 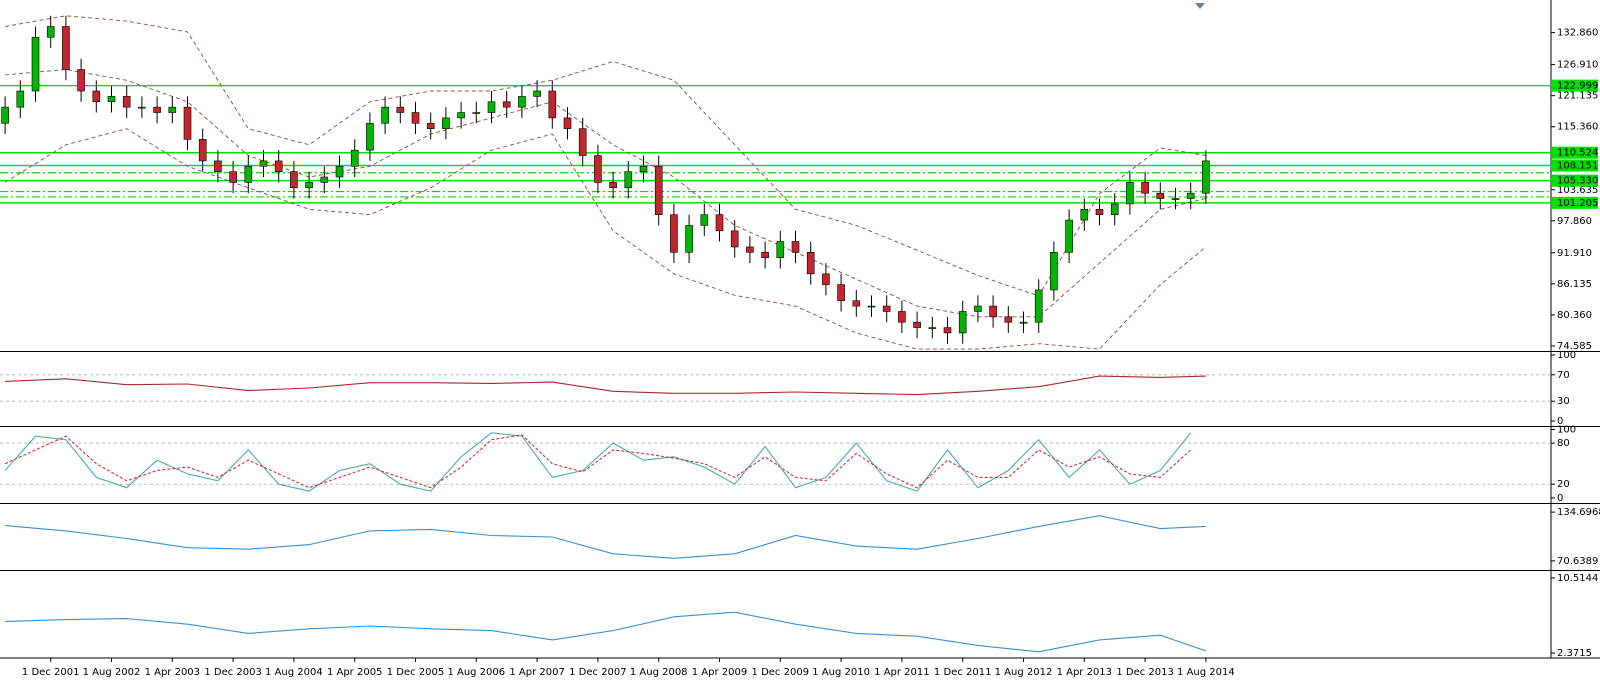 What do you see at coordinates (233, 672) in the screenshot?
I see `x-tick-label: 1 Dec 2003` at bounding box center [233, 672].